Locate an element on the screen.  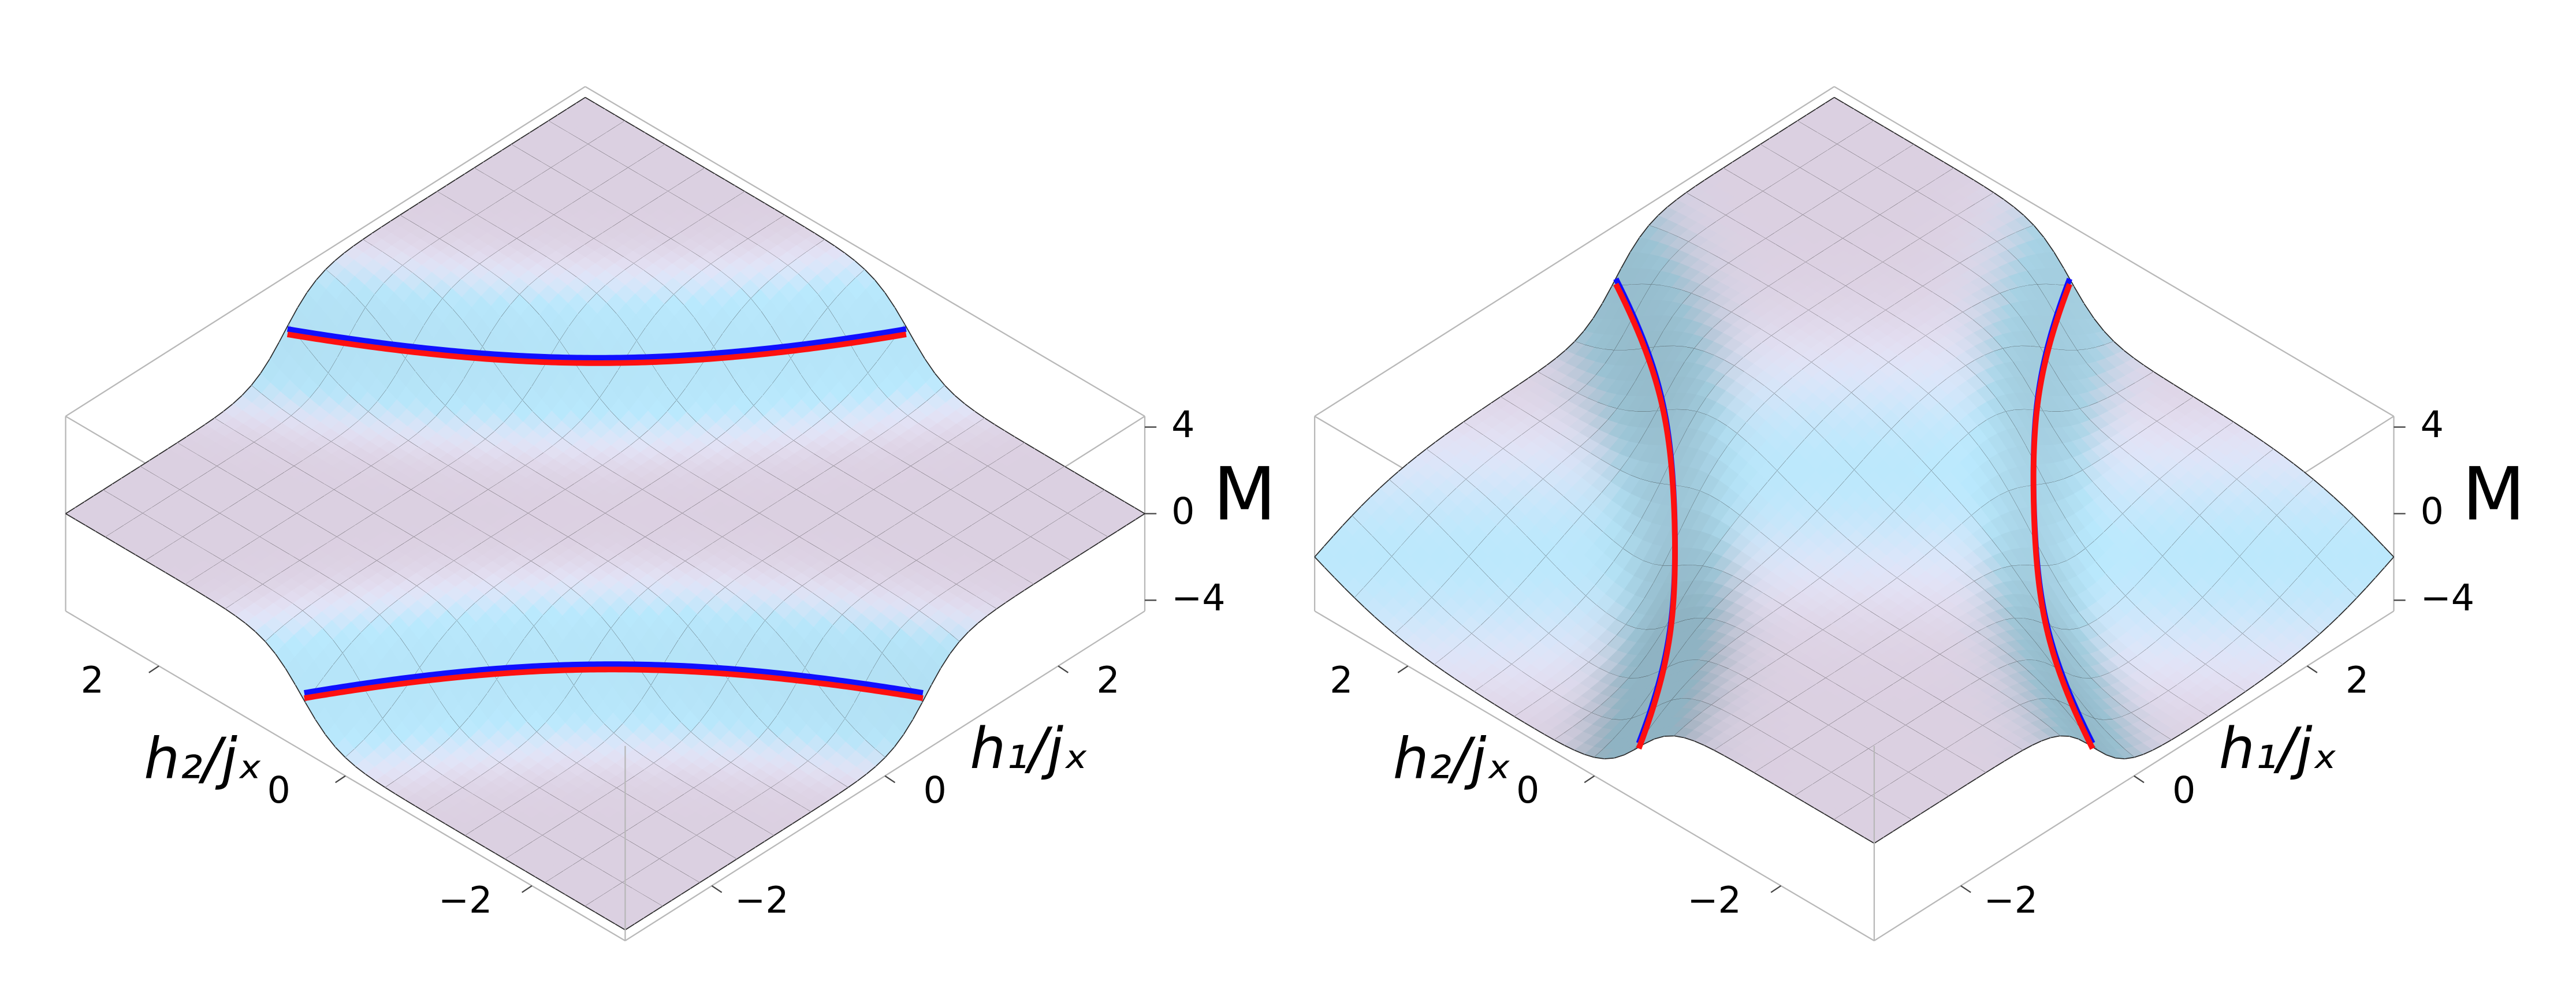
tick-label: −4 is located at coordinates (1198, 598).